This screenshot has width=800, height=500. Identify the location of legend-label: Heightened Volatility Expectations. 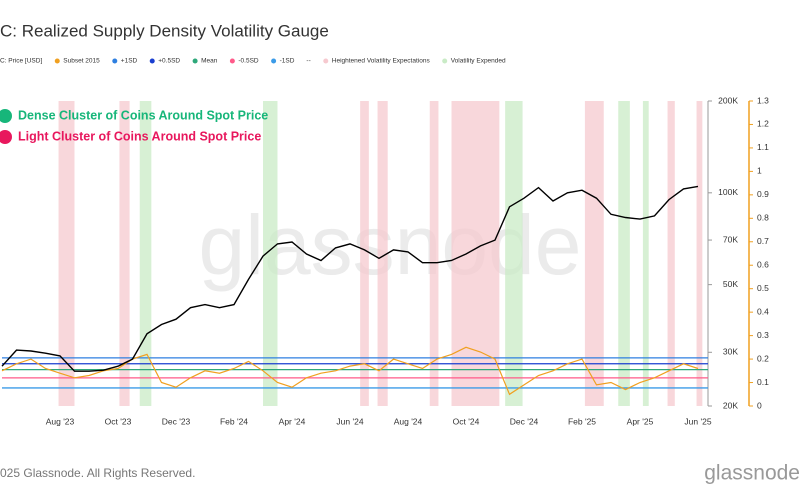
(381, 61).